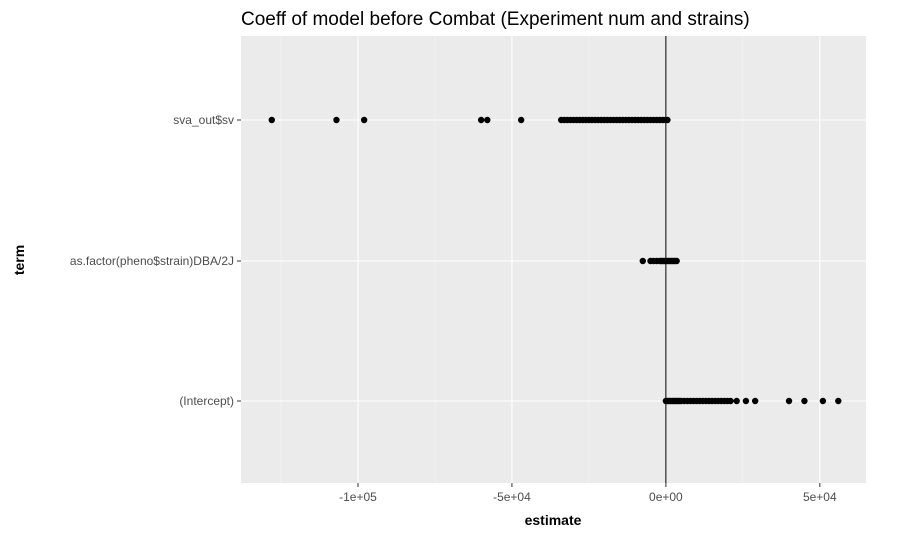  I want to click on y-tick-label: sva_out$sv, so click(203, 120).